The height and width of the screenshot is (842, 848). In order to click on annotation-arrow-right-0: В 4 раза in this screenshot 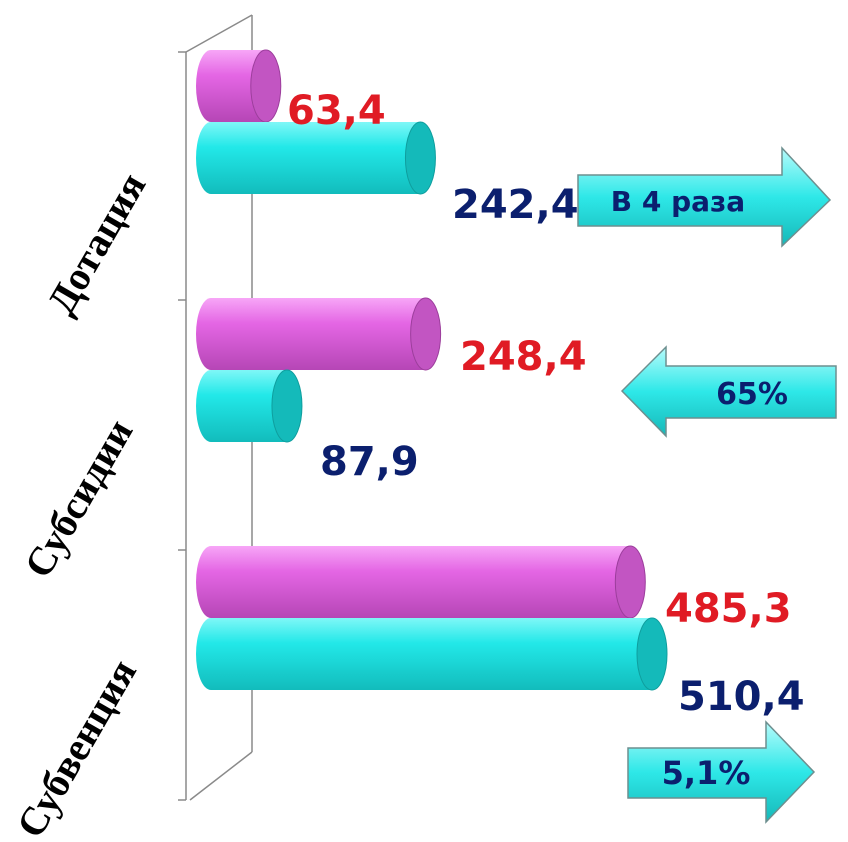, I will do `click(704, 197)`.